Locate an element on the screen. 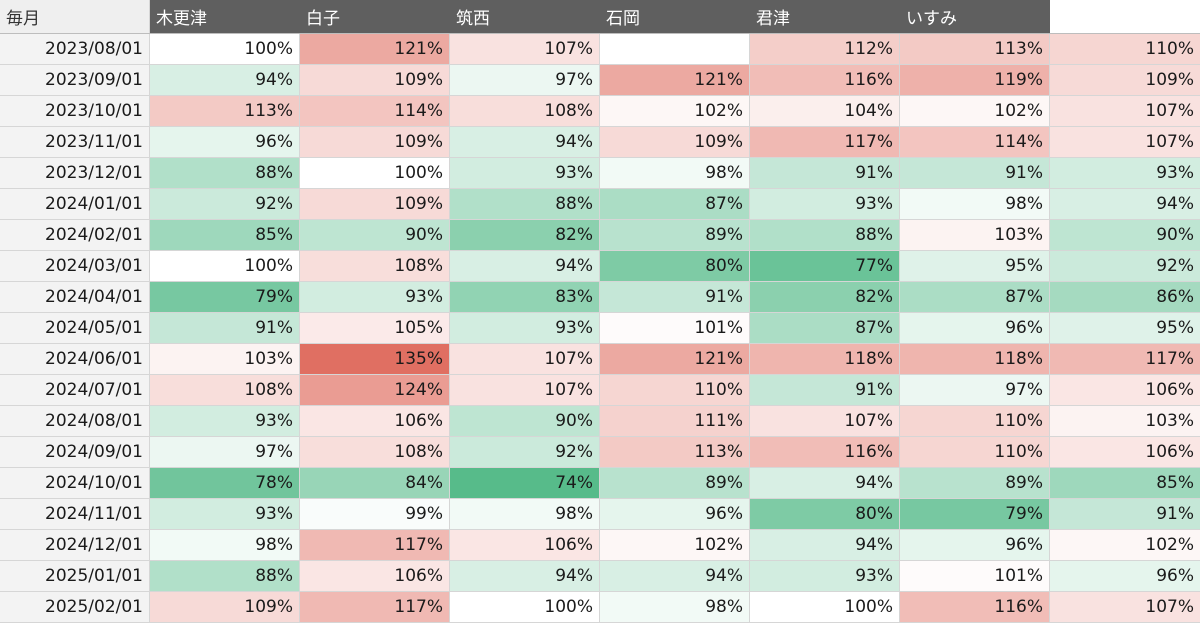 The image size is (1200, 637). value-cell: 101% is located at coordinates (975, 576).